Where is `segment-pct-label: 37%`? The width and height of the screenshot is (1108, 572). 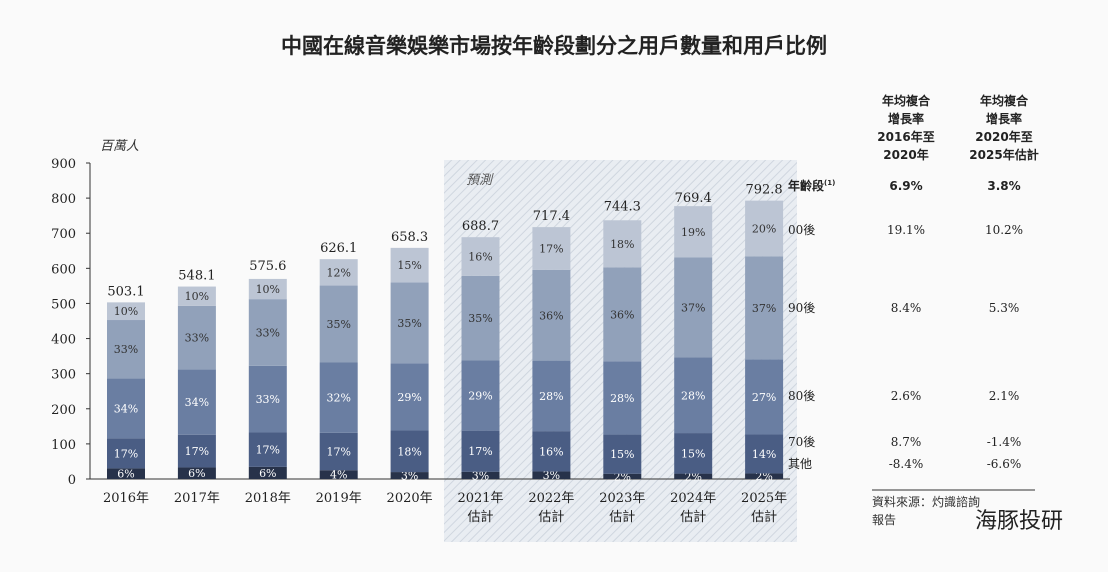
segment-pct-label: 37% is located at coordinates (693, 307).